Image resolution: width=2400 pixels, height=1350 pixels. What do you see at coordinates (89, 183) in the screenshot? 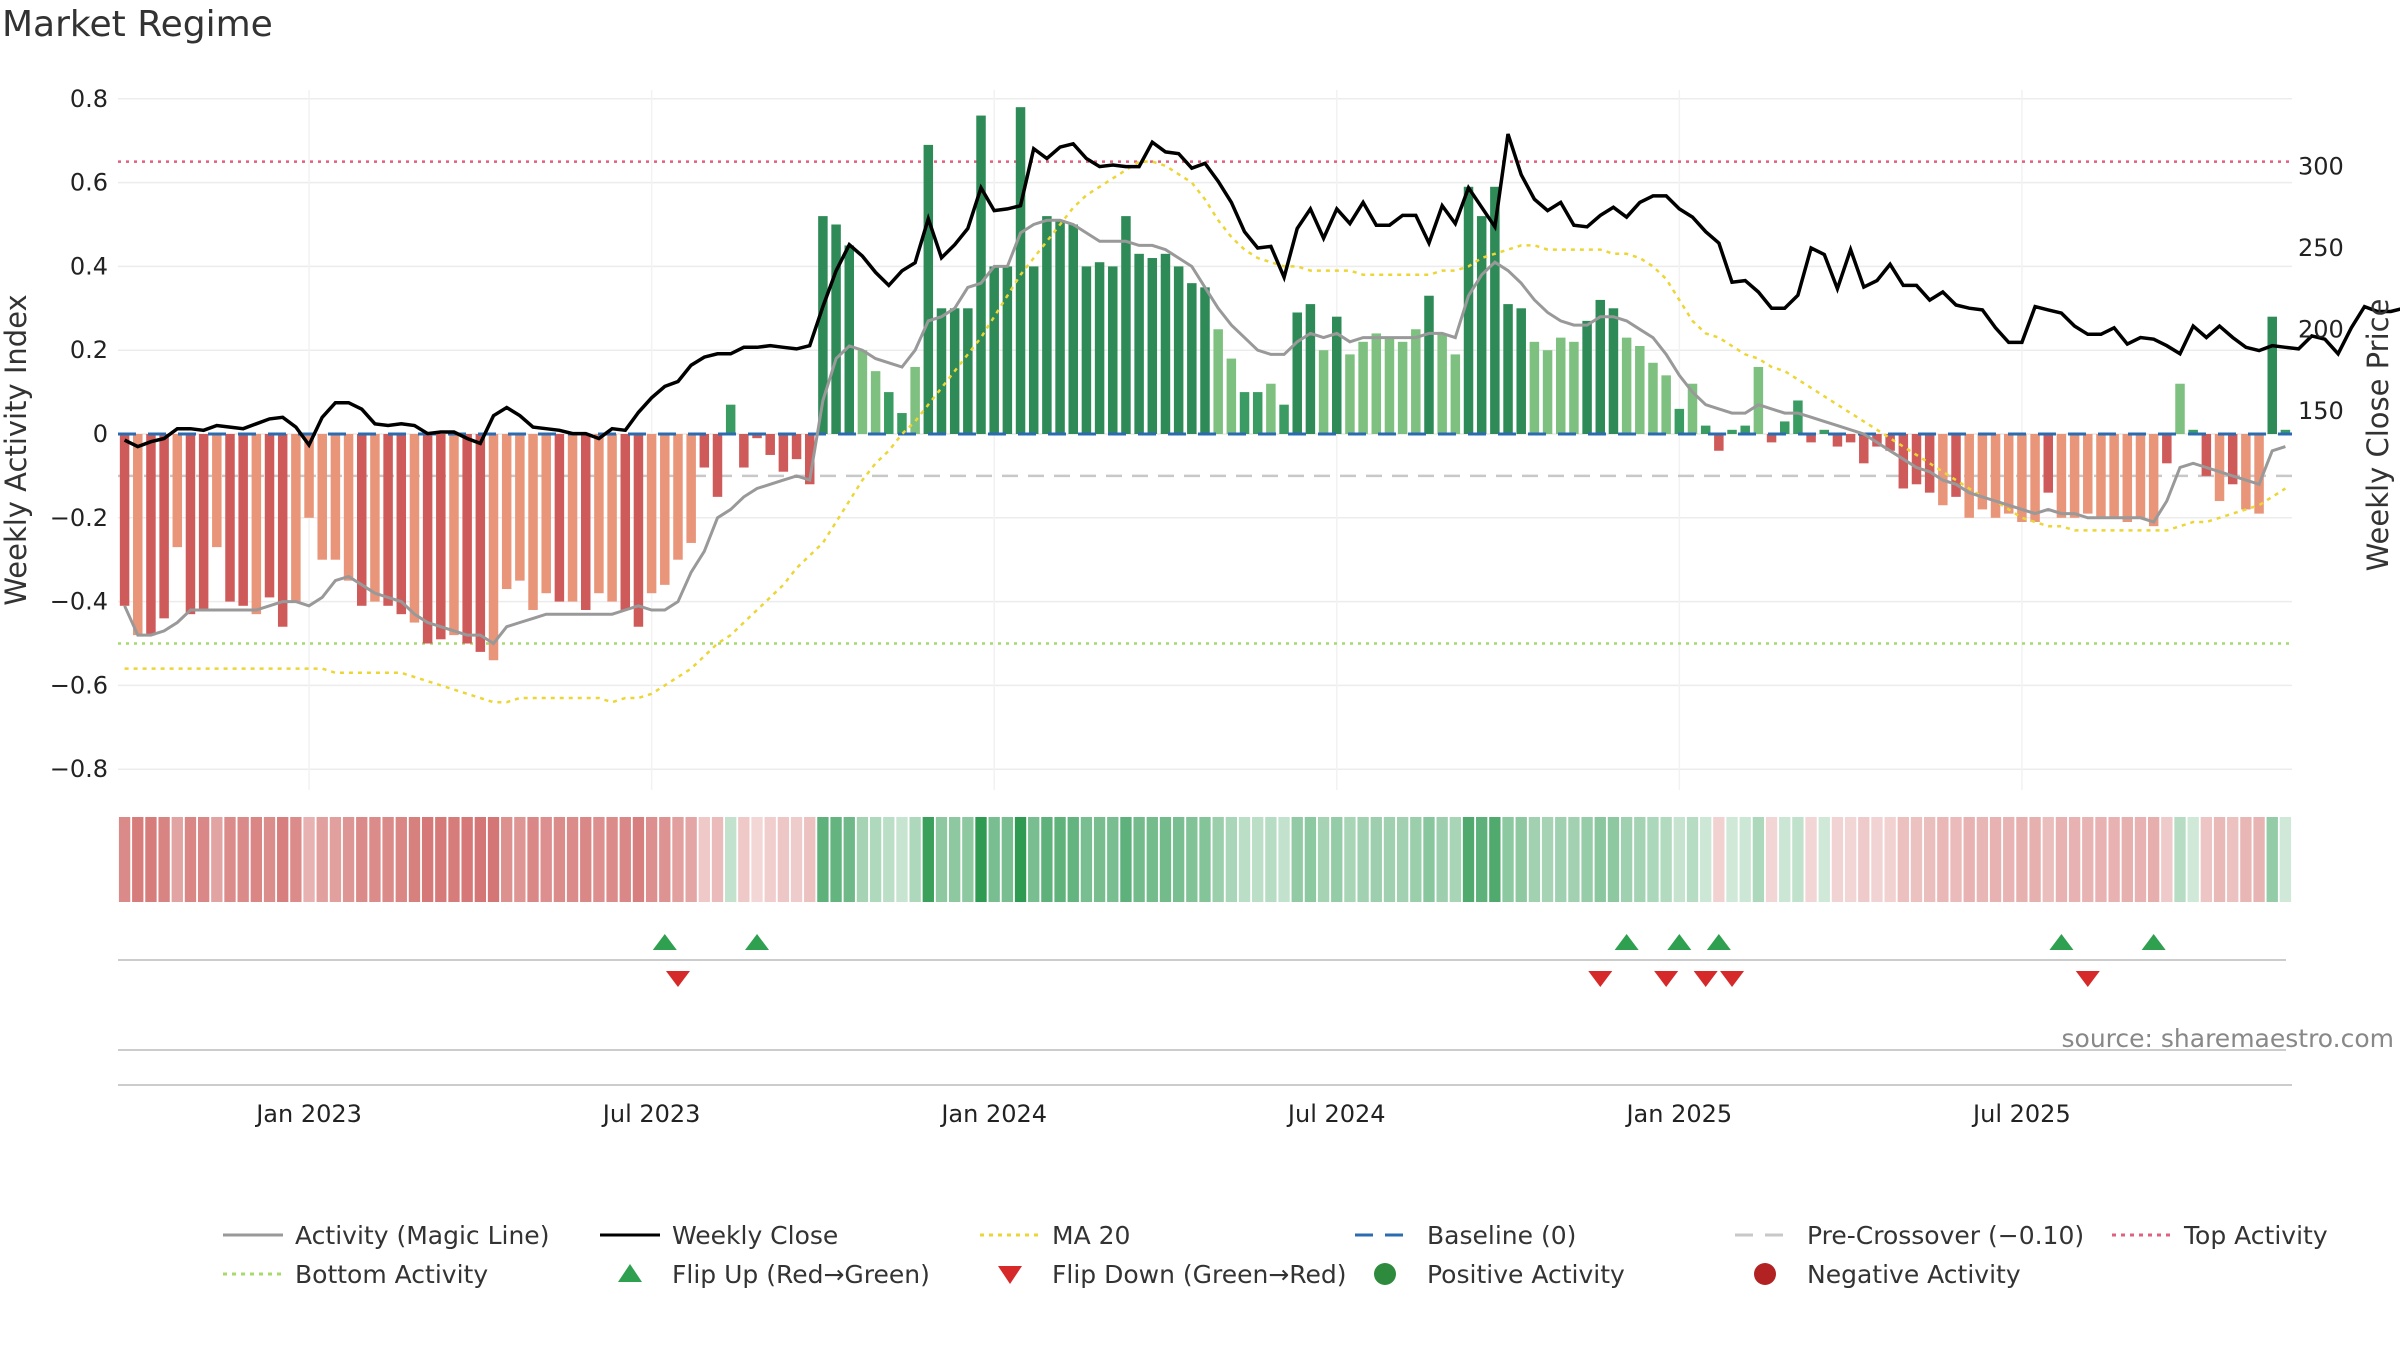
I see `left-tick-label: 0.6` at bounding box center [89, 183].